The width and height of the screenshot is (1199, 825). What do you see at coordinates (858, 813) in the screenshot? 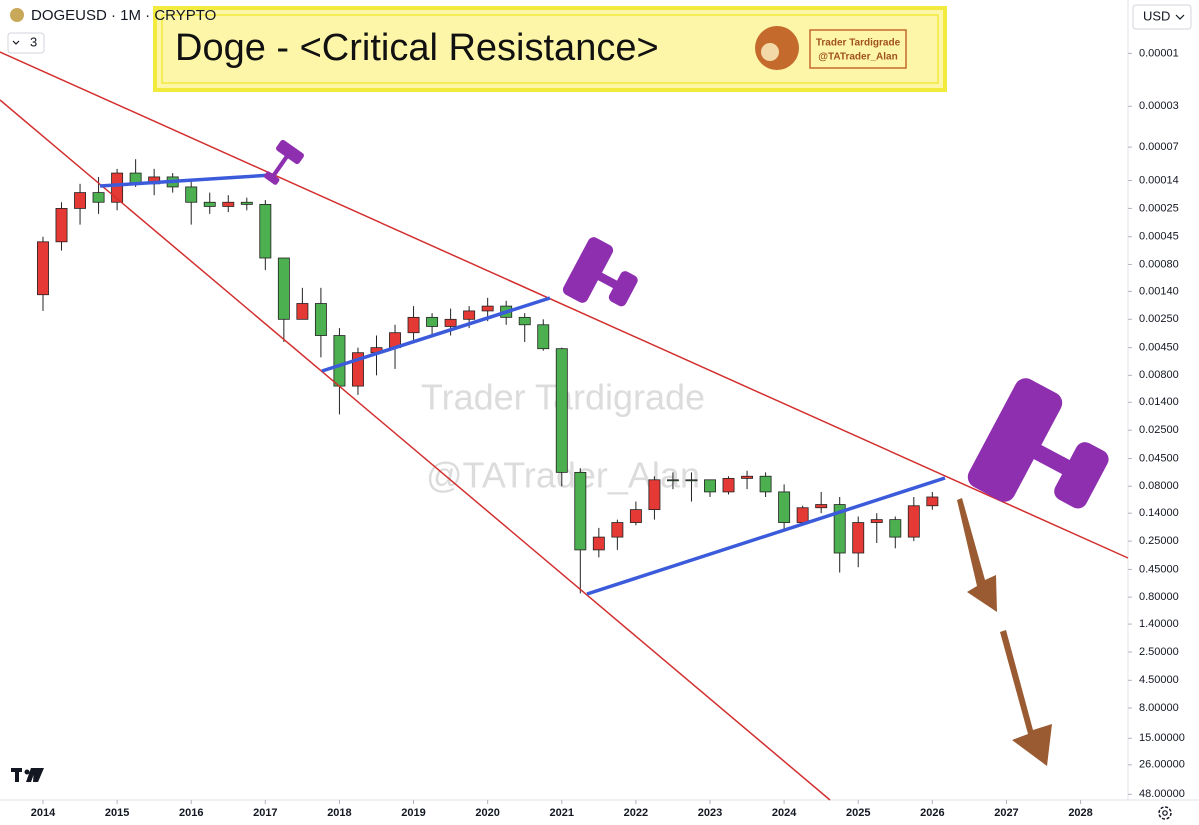
I see `x-tick-label: 2025` at bounding box center [858, 813].